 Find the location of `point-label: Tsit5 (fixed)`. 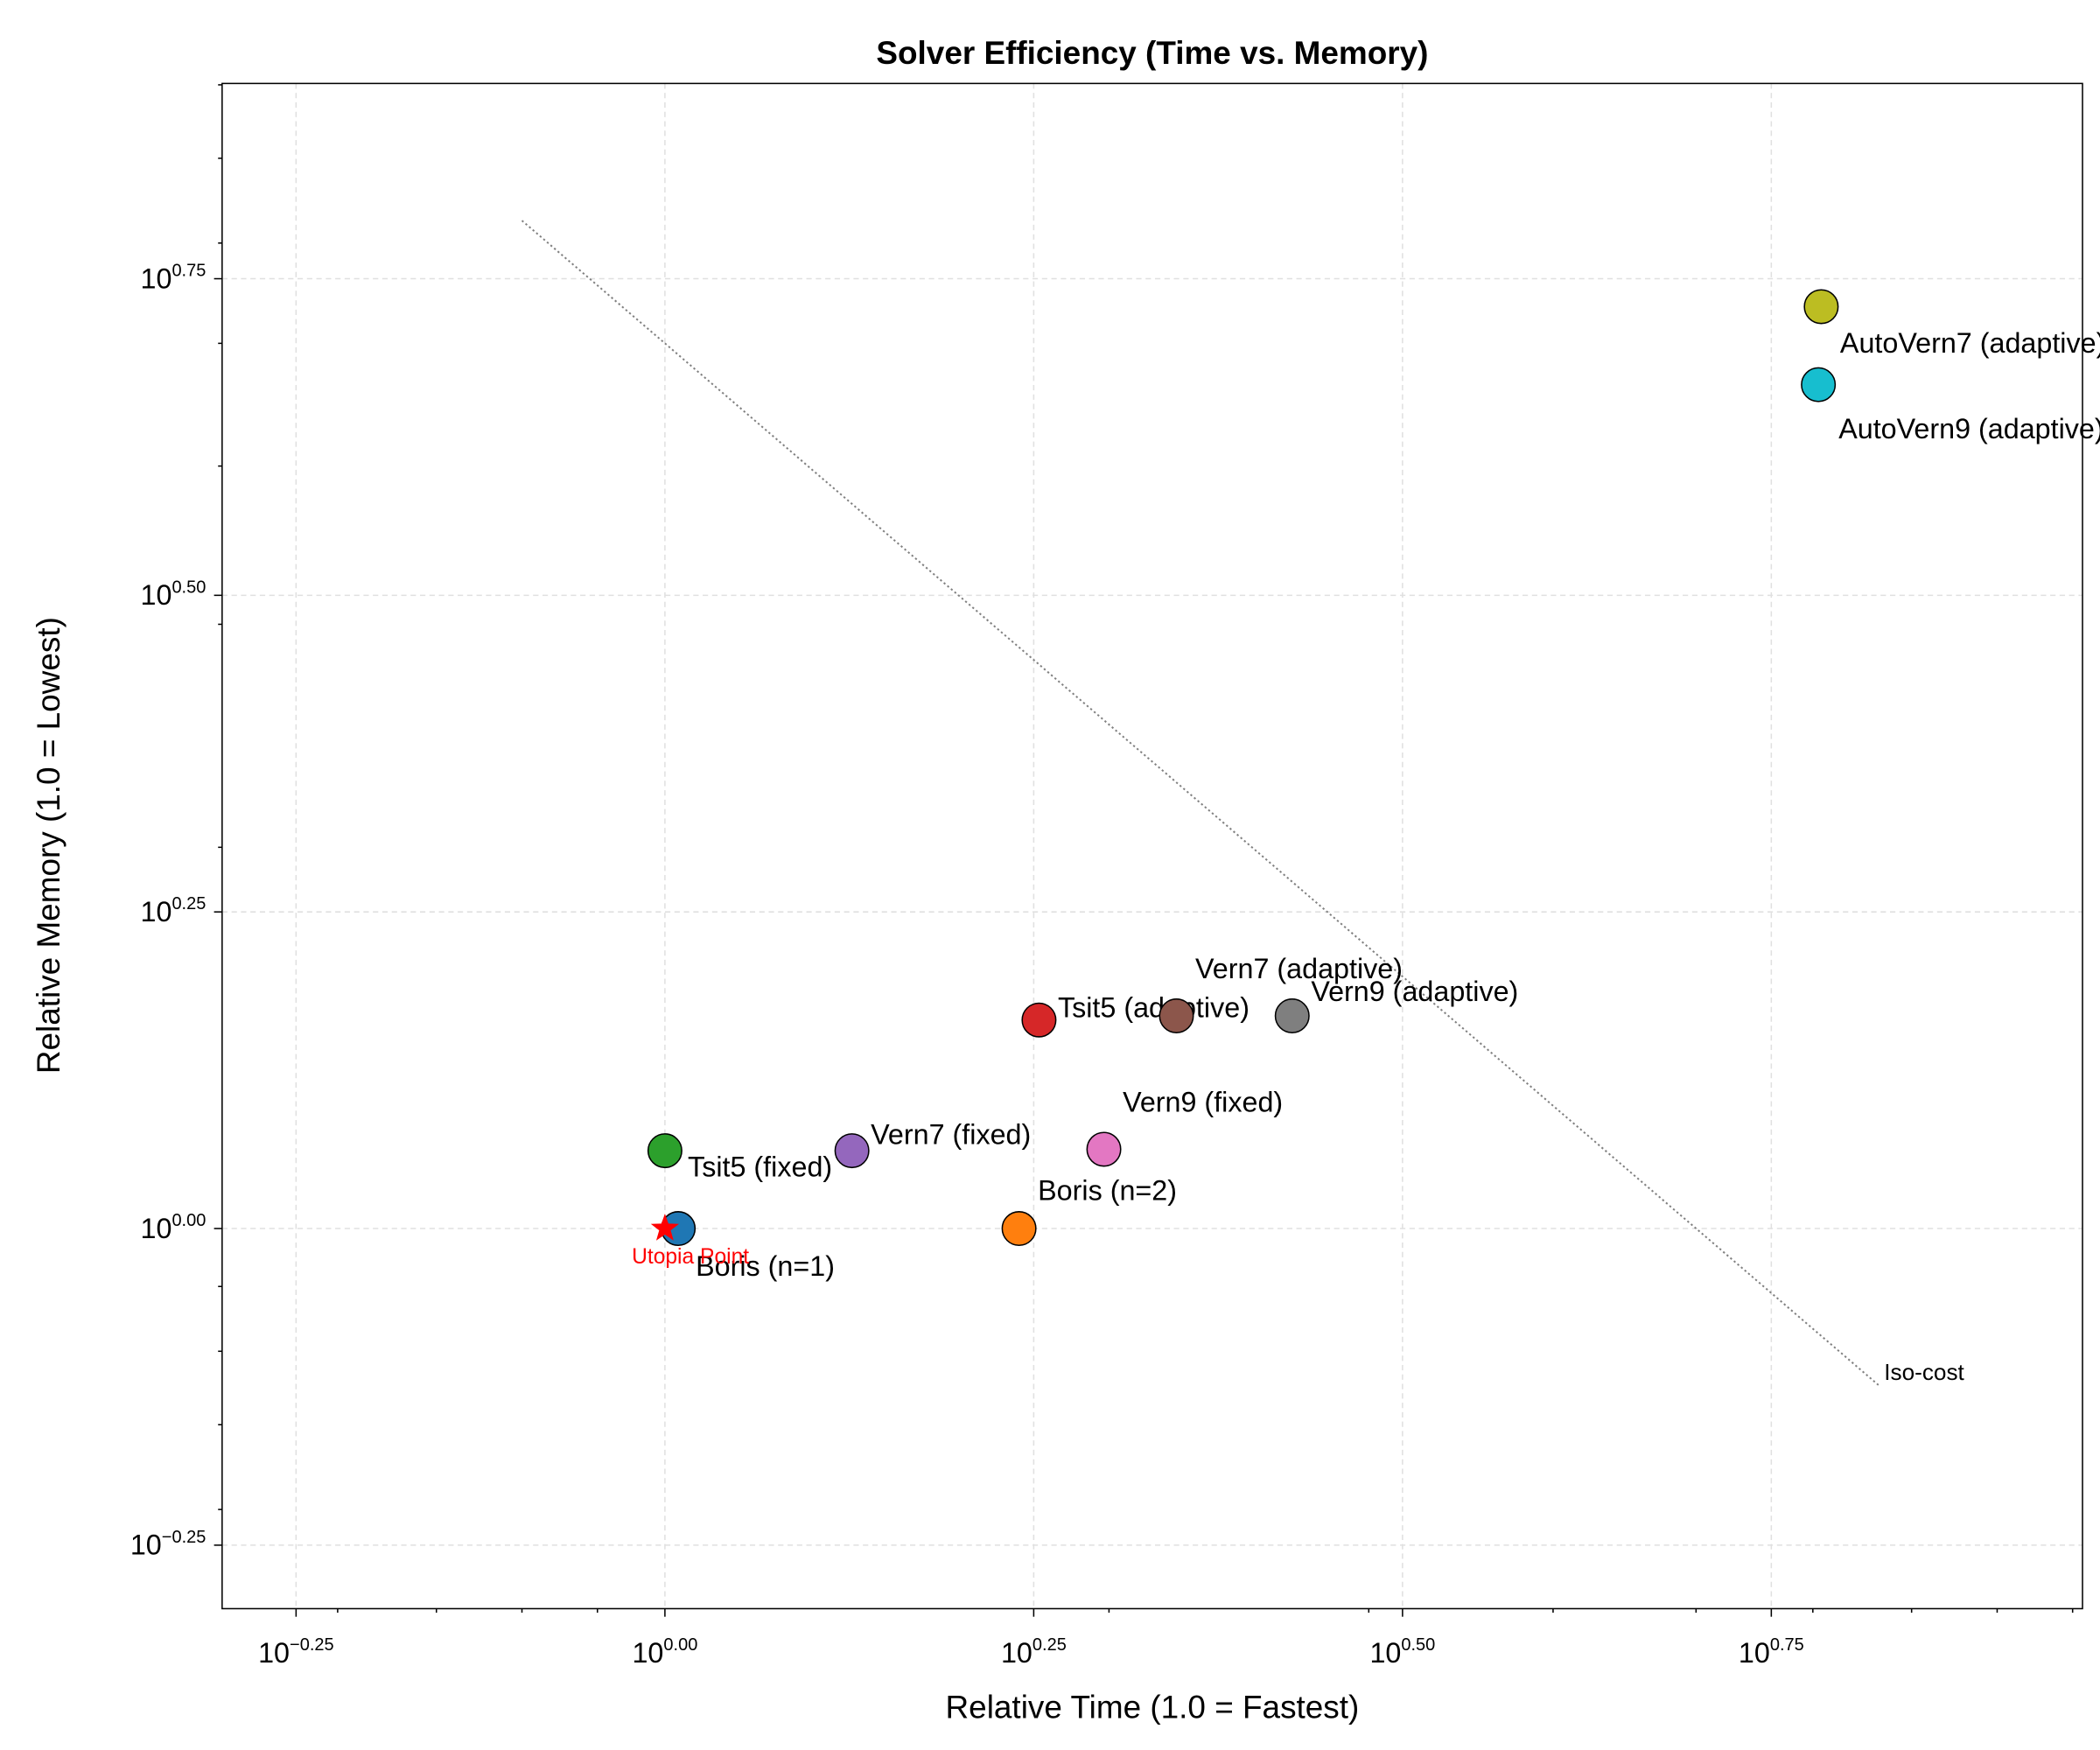

point-label: Tsit5 (fixed) is located at coordinates (760, 1166).